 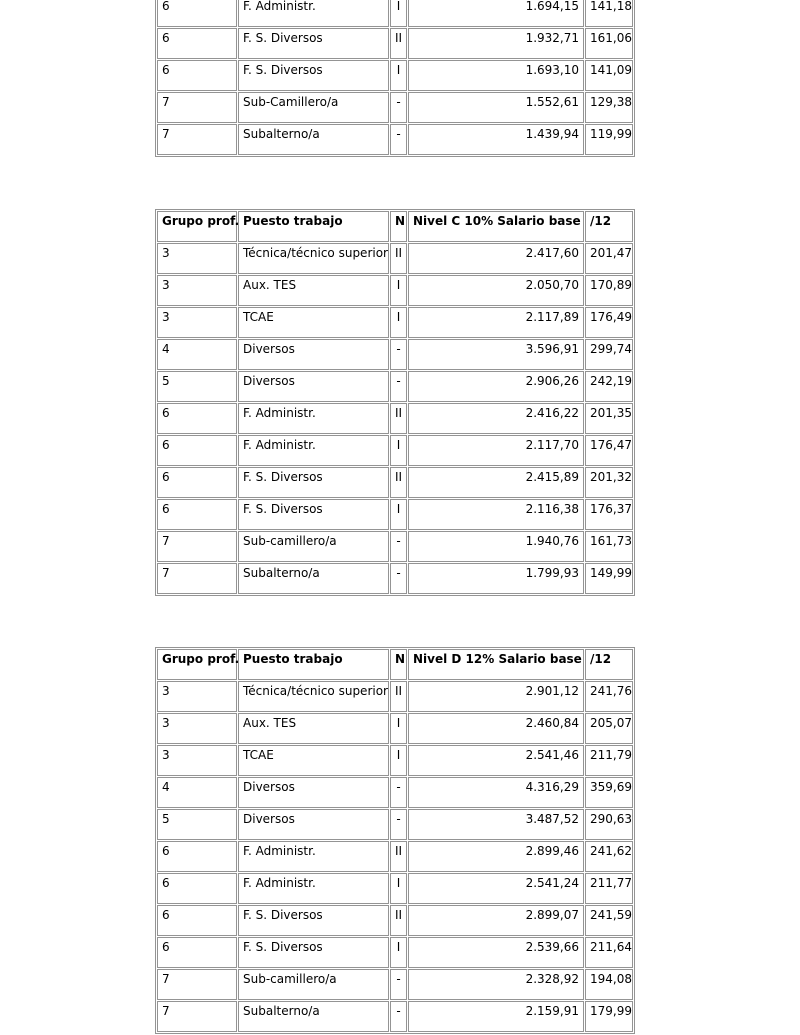 What do you see at coordinates (609, 43) in the screenshot?
I see `table-cell: 161,06` at bounding box center [609, 43].